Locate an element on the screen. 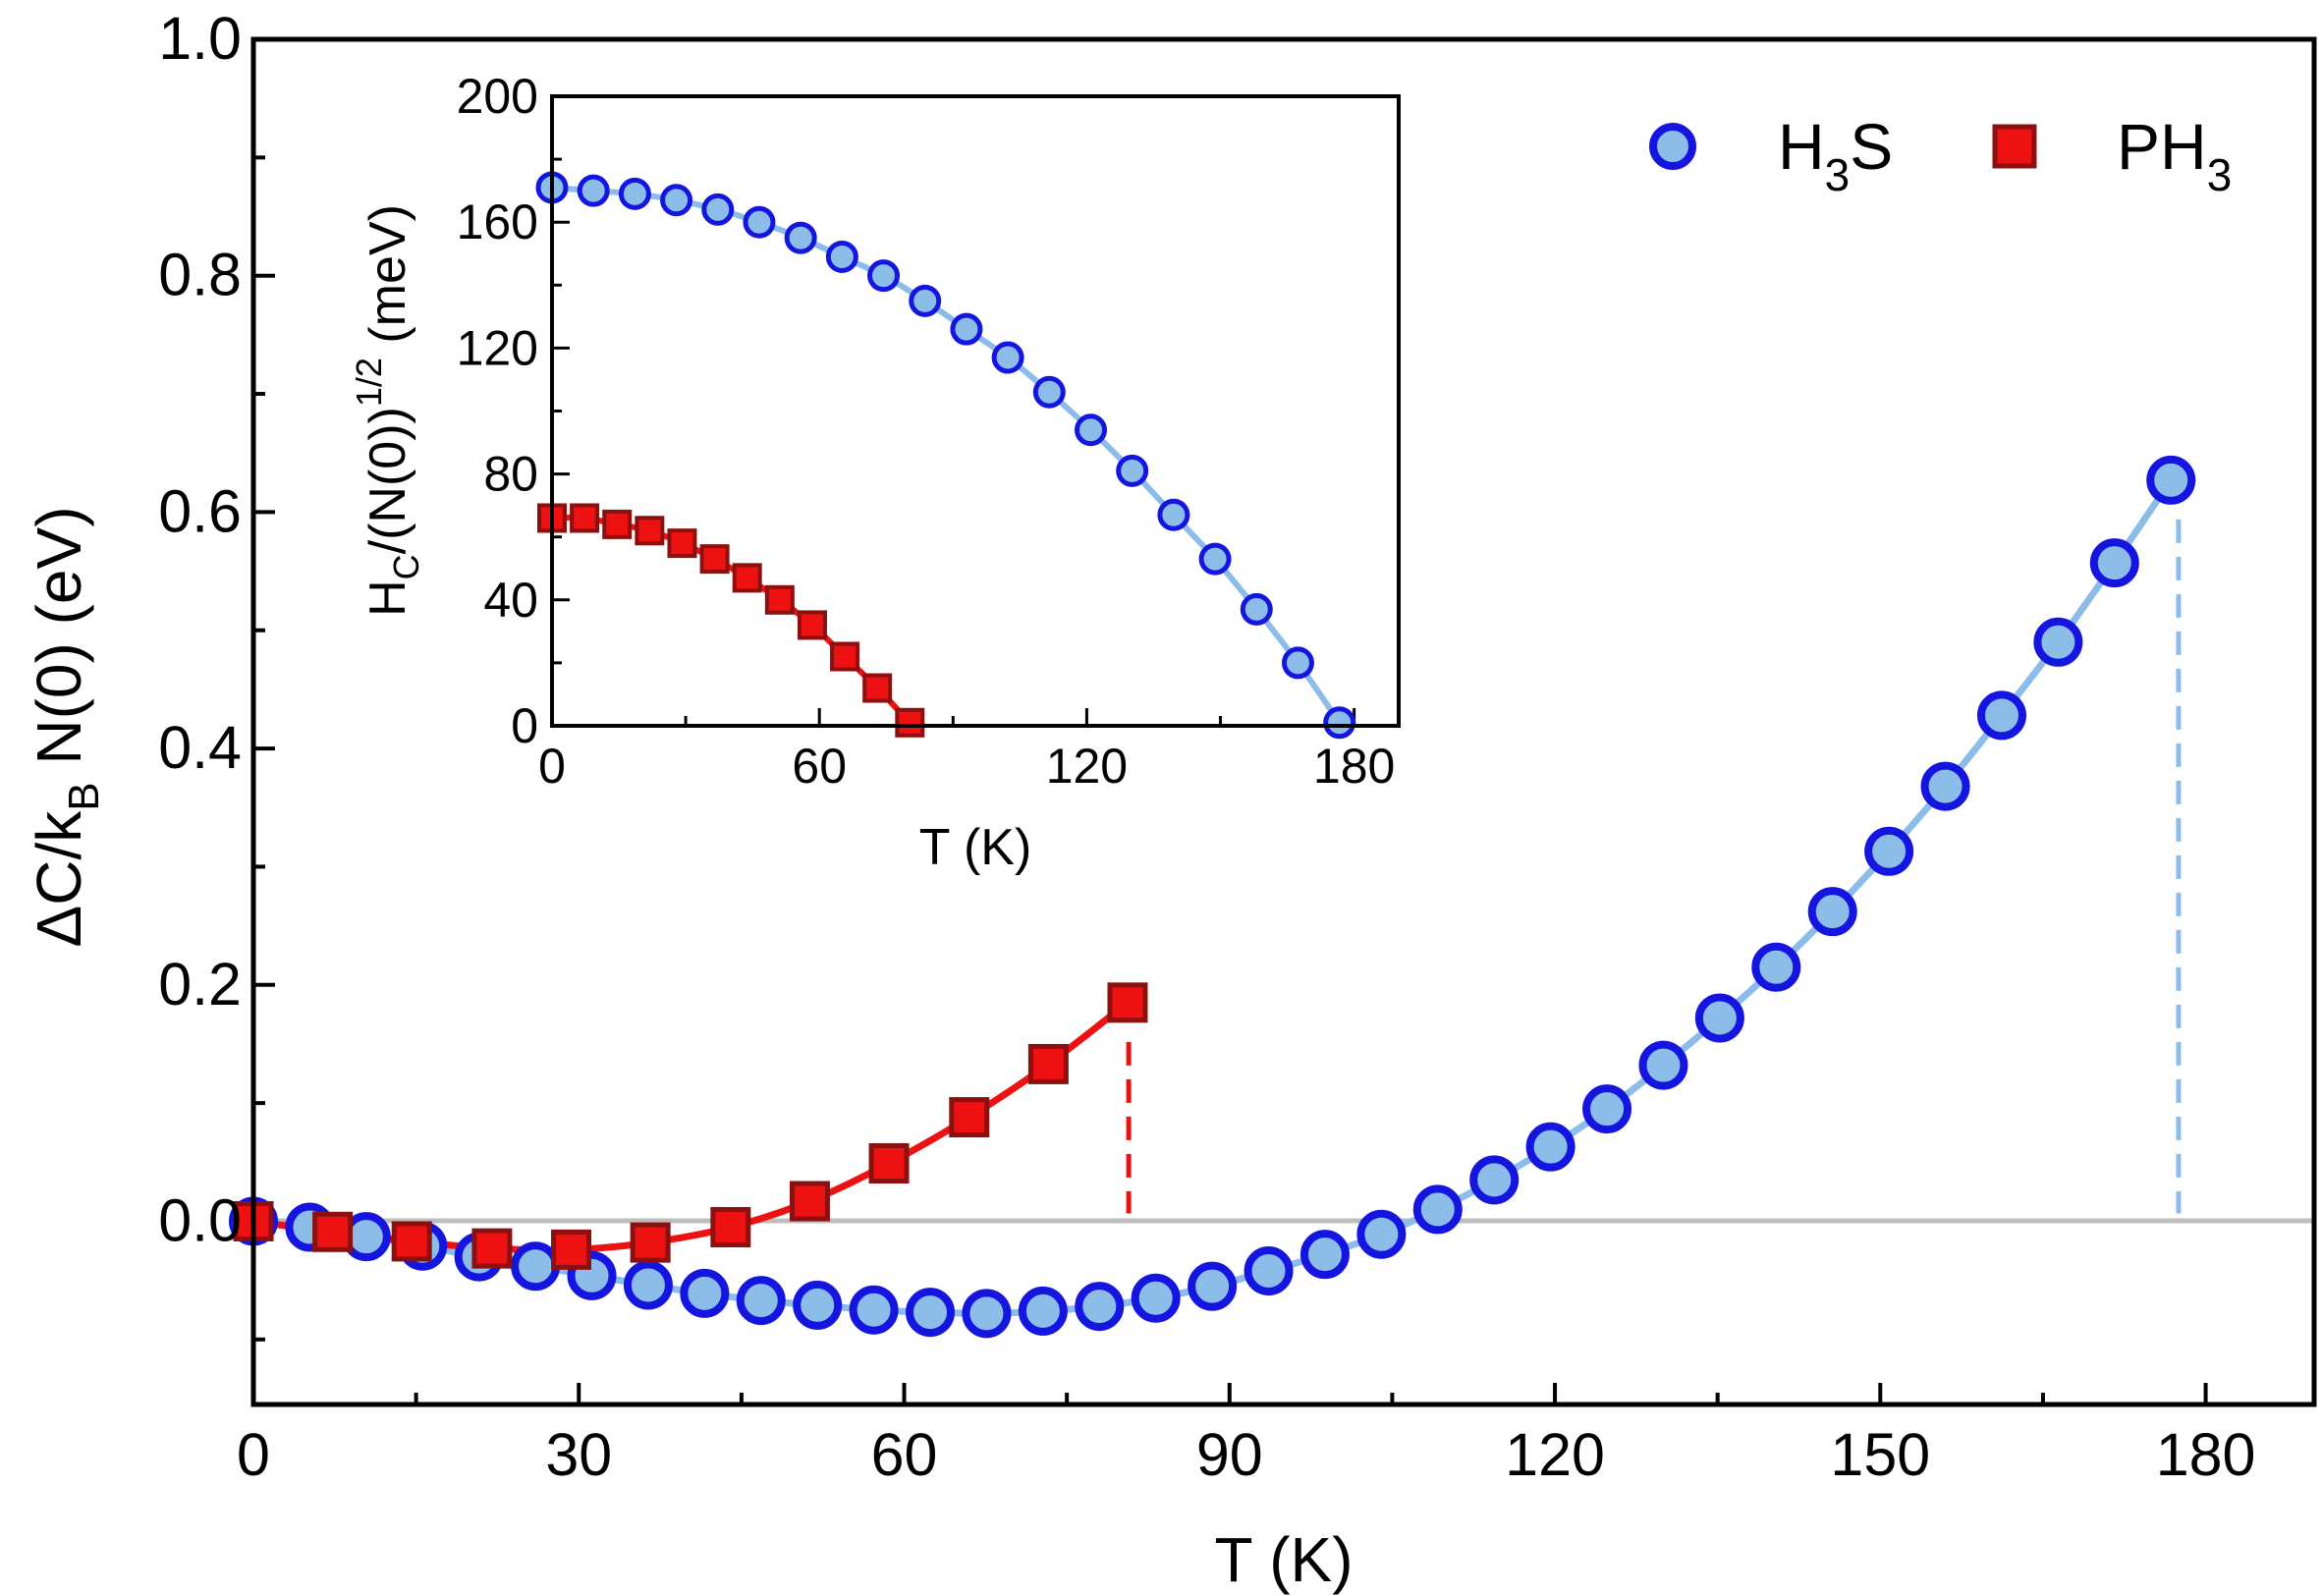  main-x-axis-title: T (K) is located at coordinates (1283, 1559).